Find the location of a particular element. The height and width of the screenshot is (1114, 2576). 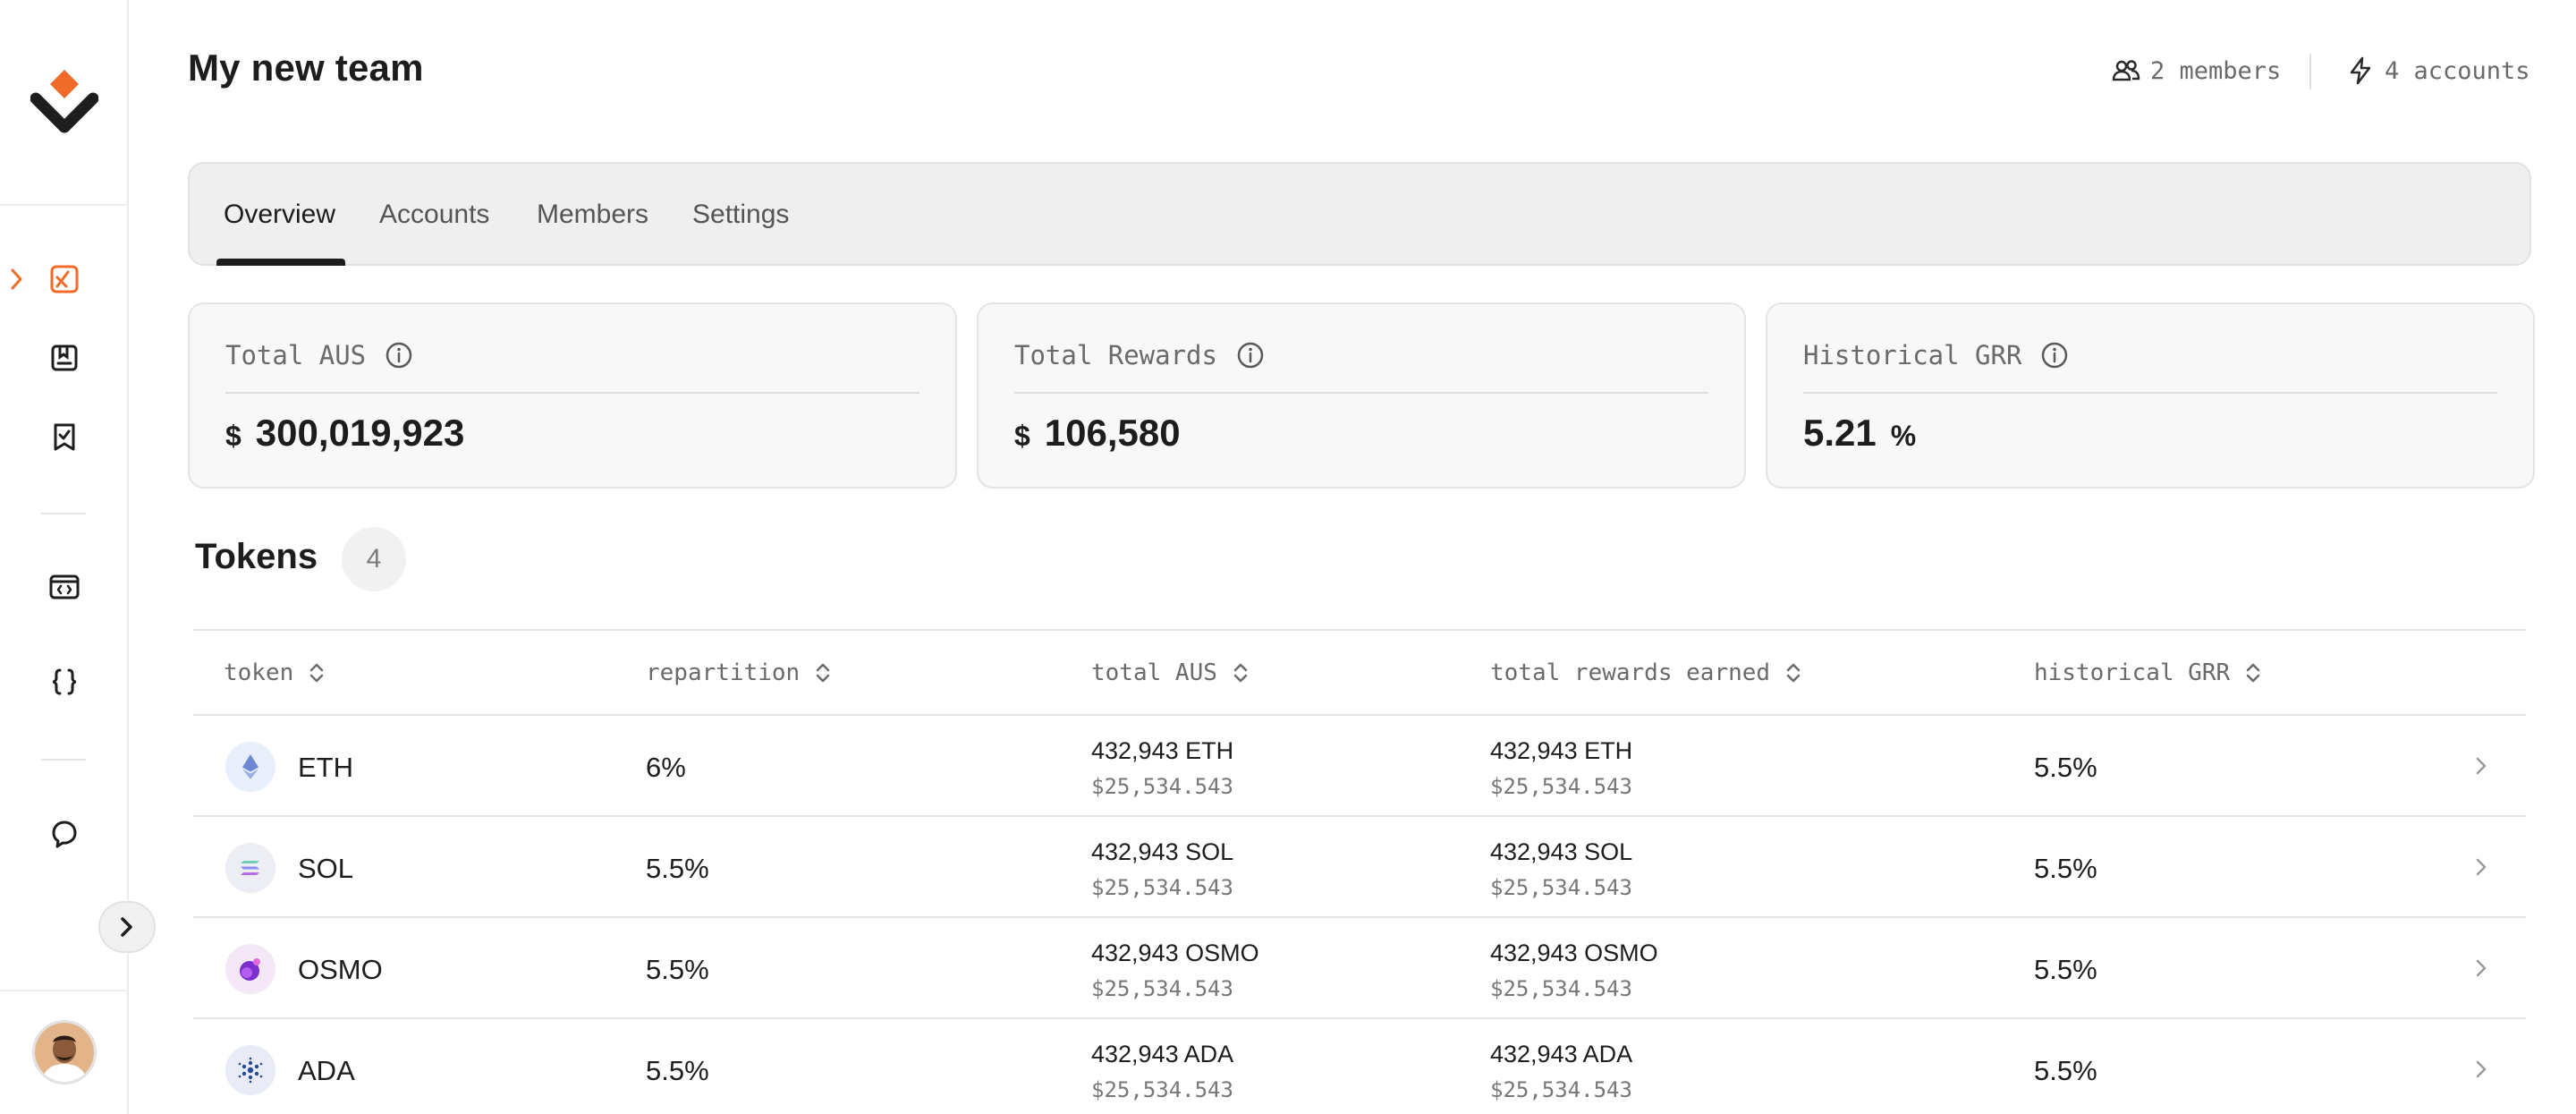

column-header-label: total AUS is located at coordinates (1154, 672).